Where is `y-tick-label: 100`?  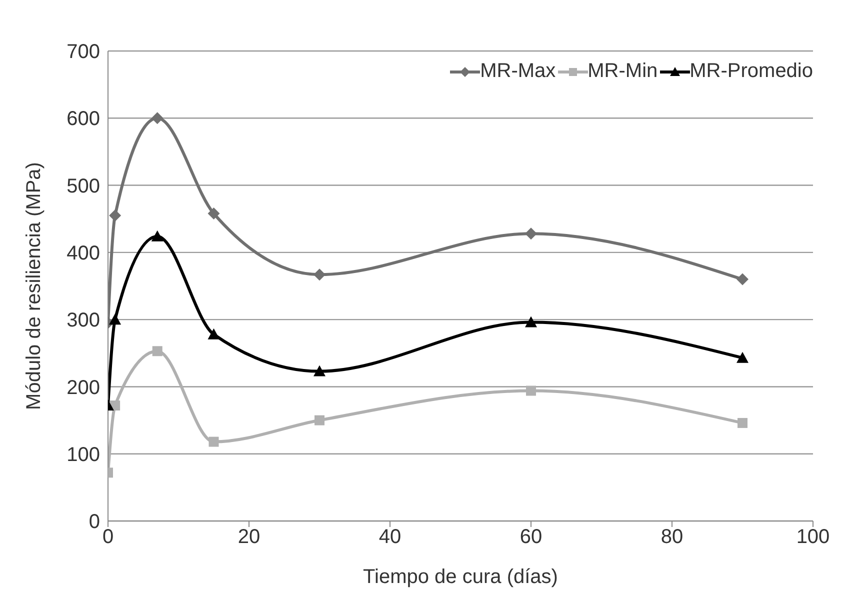 y-tick-label: 100 is located at coordinates (83, 455).